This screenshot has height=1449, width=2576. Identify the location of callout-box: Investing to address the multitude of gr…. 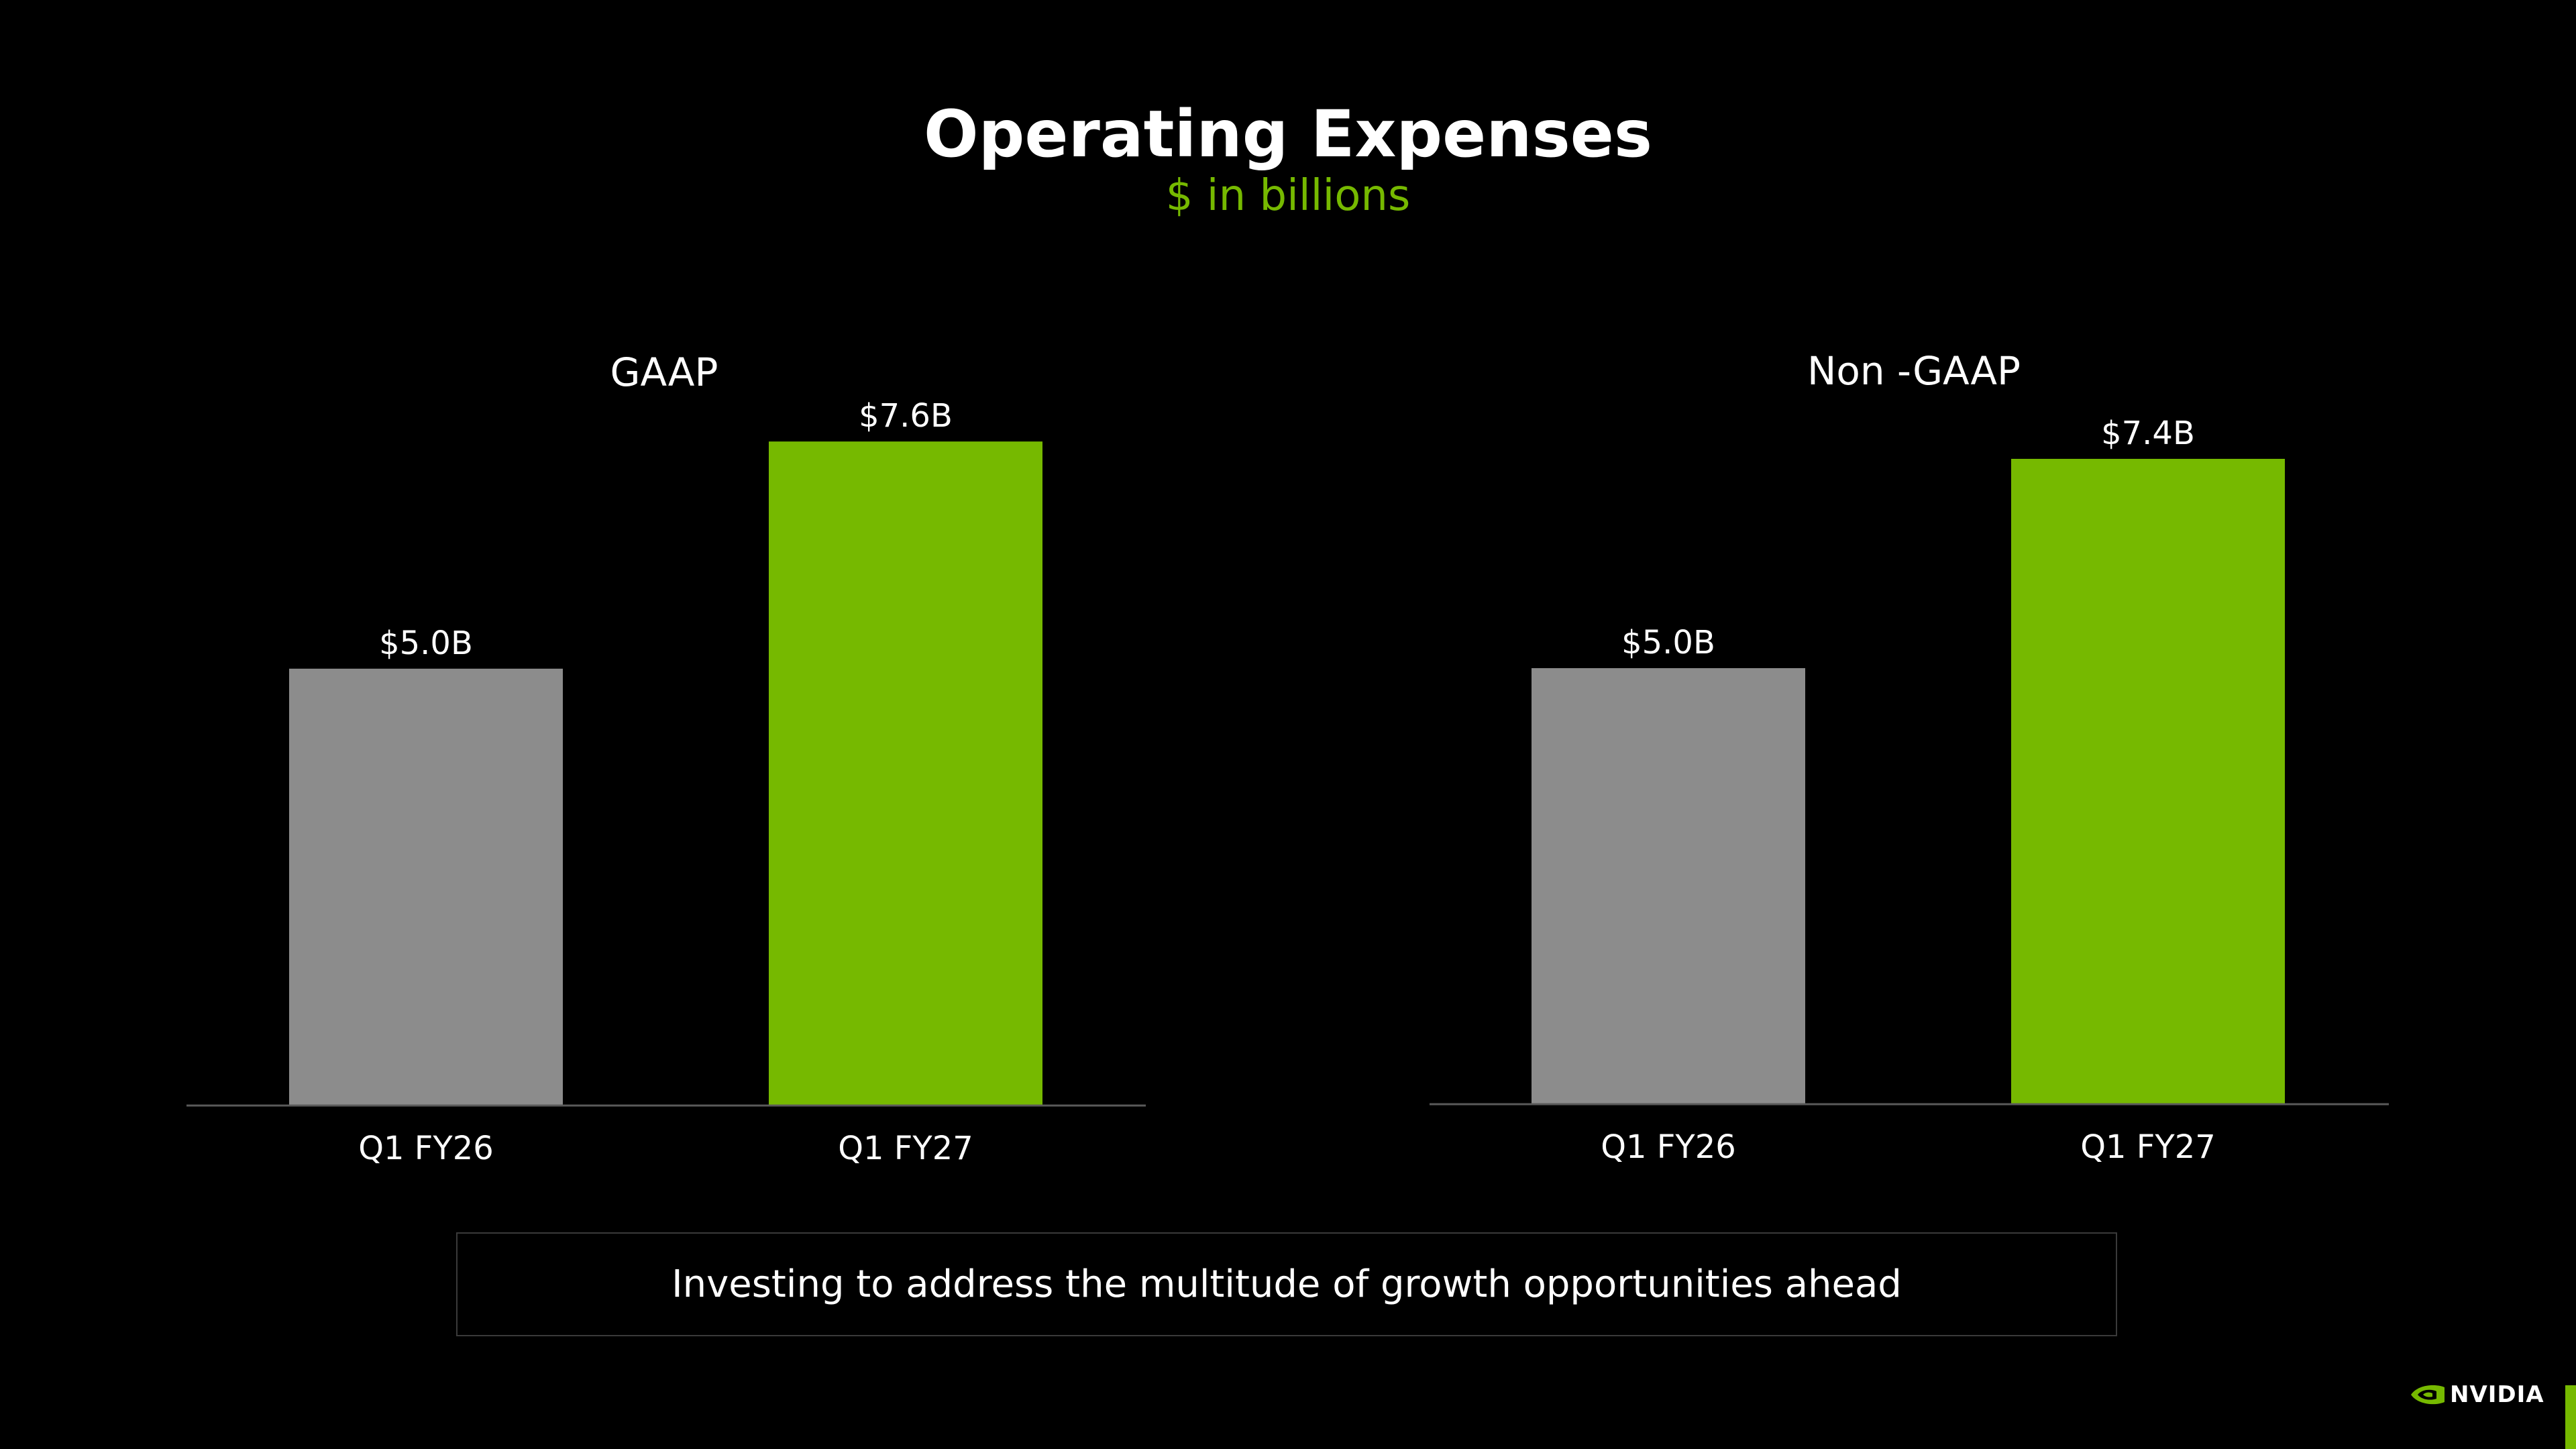
(1286, 1284).